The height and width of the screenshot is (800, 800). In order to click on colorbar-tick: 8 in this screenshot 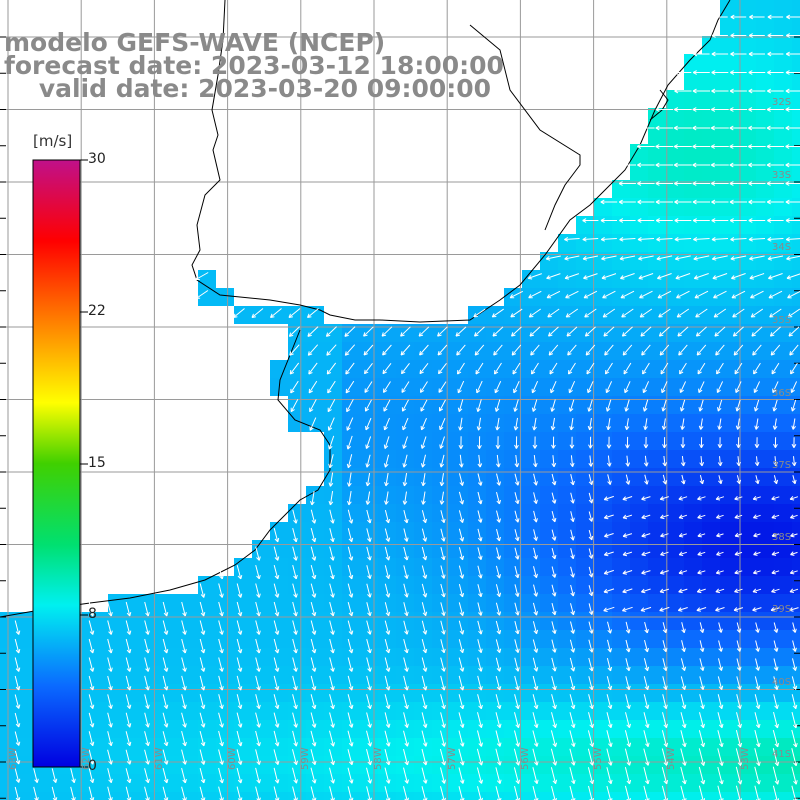, I will do `click(92, 614)`.